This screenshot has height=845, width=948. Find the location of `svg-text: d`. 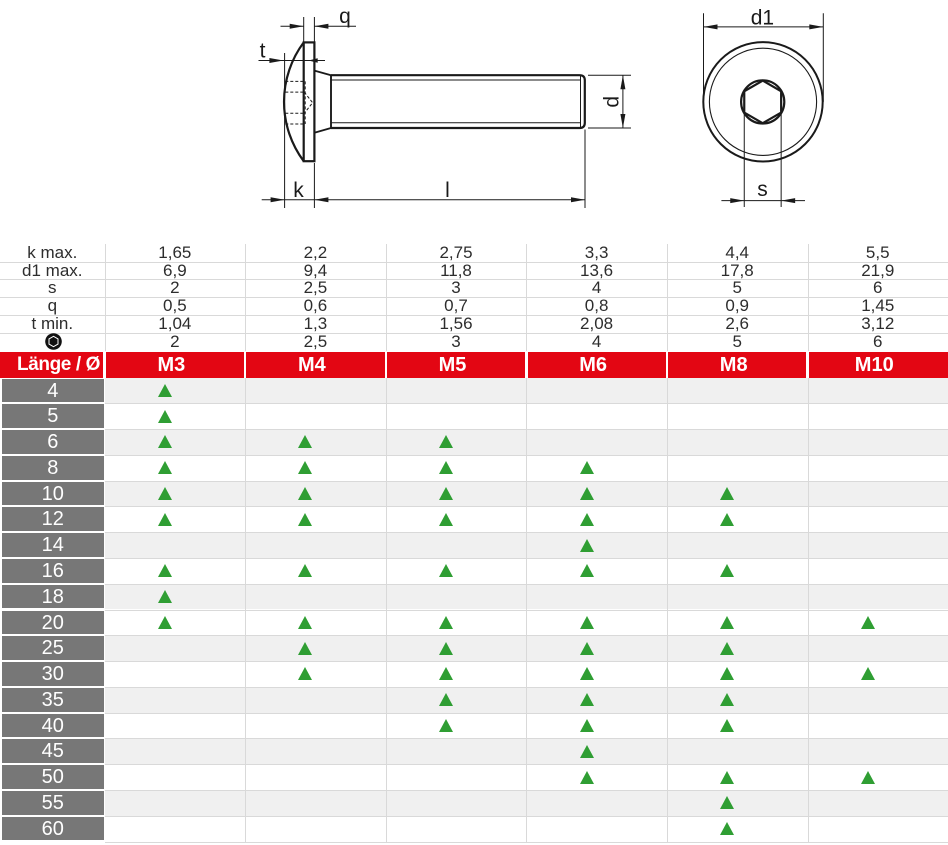

svg-text: d is located at coordinates (612, 102).